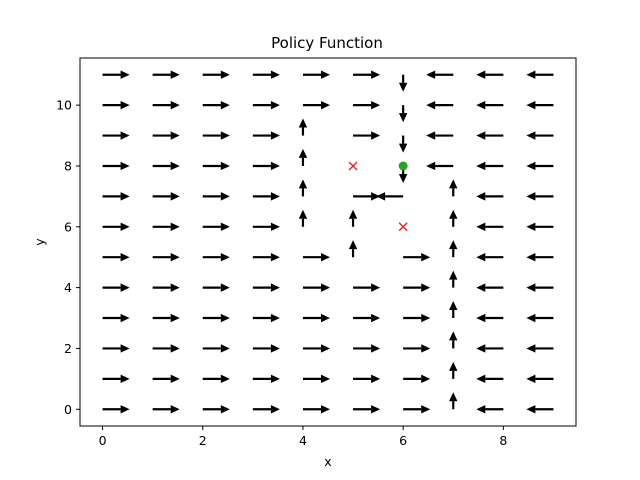 The height and width of the screenshot is (480, 640). I want to click on y-tick-label: 6, so click(68, 226).